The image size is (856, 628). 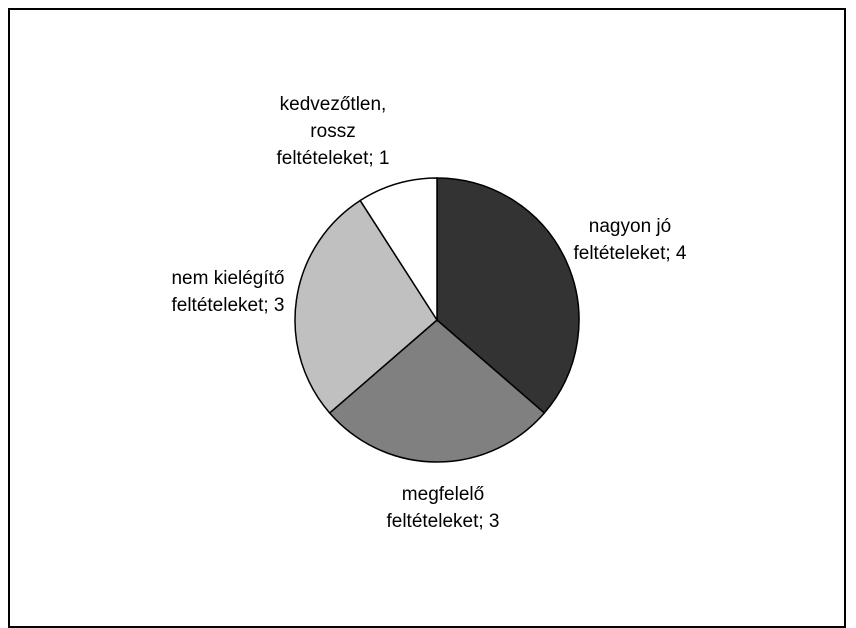 I want to click on slice-label-line: feltételeket; 1, so click(x=332, y=158).